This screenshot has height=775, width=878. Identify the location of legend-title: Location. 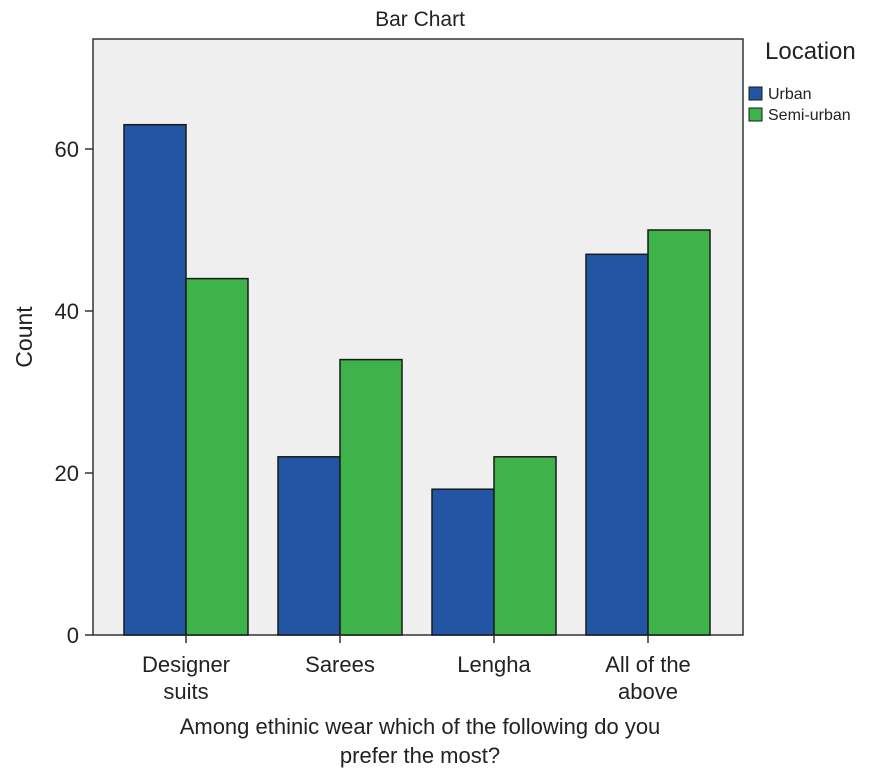
(810, 51).